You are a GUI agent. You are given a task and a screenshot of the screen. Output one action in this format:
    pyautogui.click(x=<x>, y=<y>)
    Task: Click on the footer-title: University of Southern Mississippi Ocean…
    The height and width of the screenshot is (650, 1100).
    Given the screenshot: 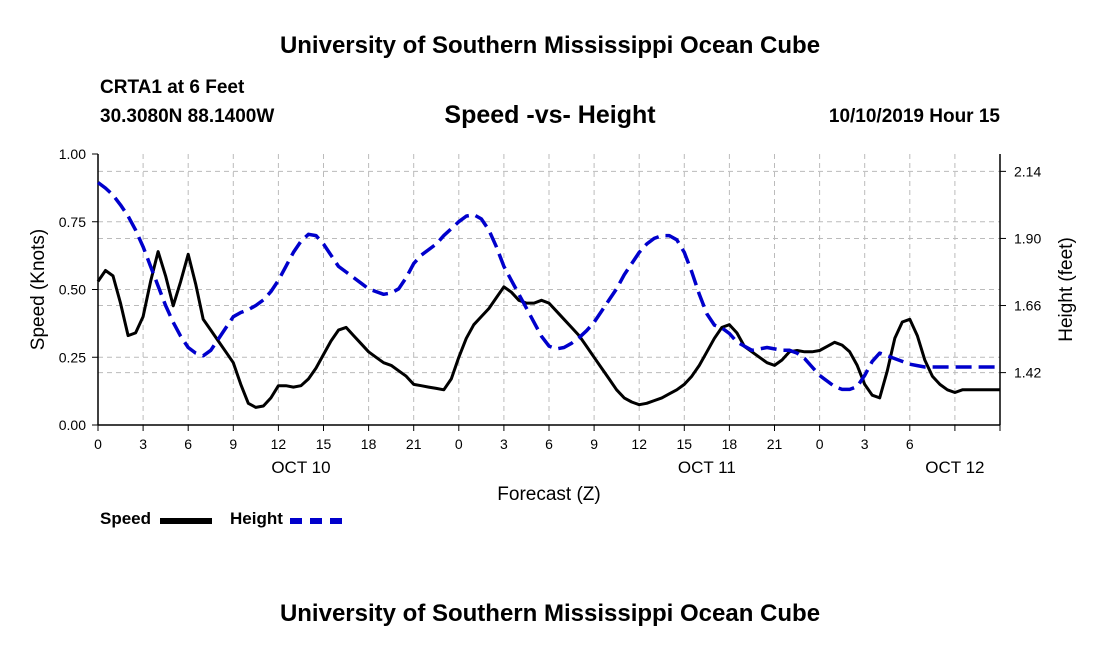 What is the action you would take?
    pyautogui.click(x=550, y=613)
    